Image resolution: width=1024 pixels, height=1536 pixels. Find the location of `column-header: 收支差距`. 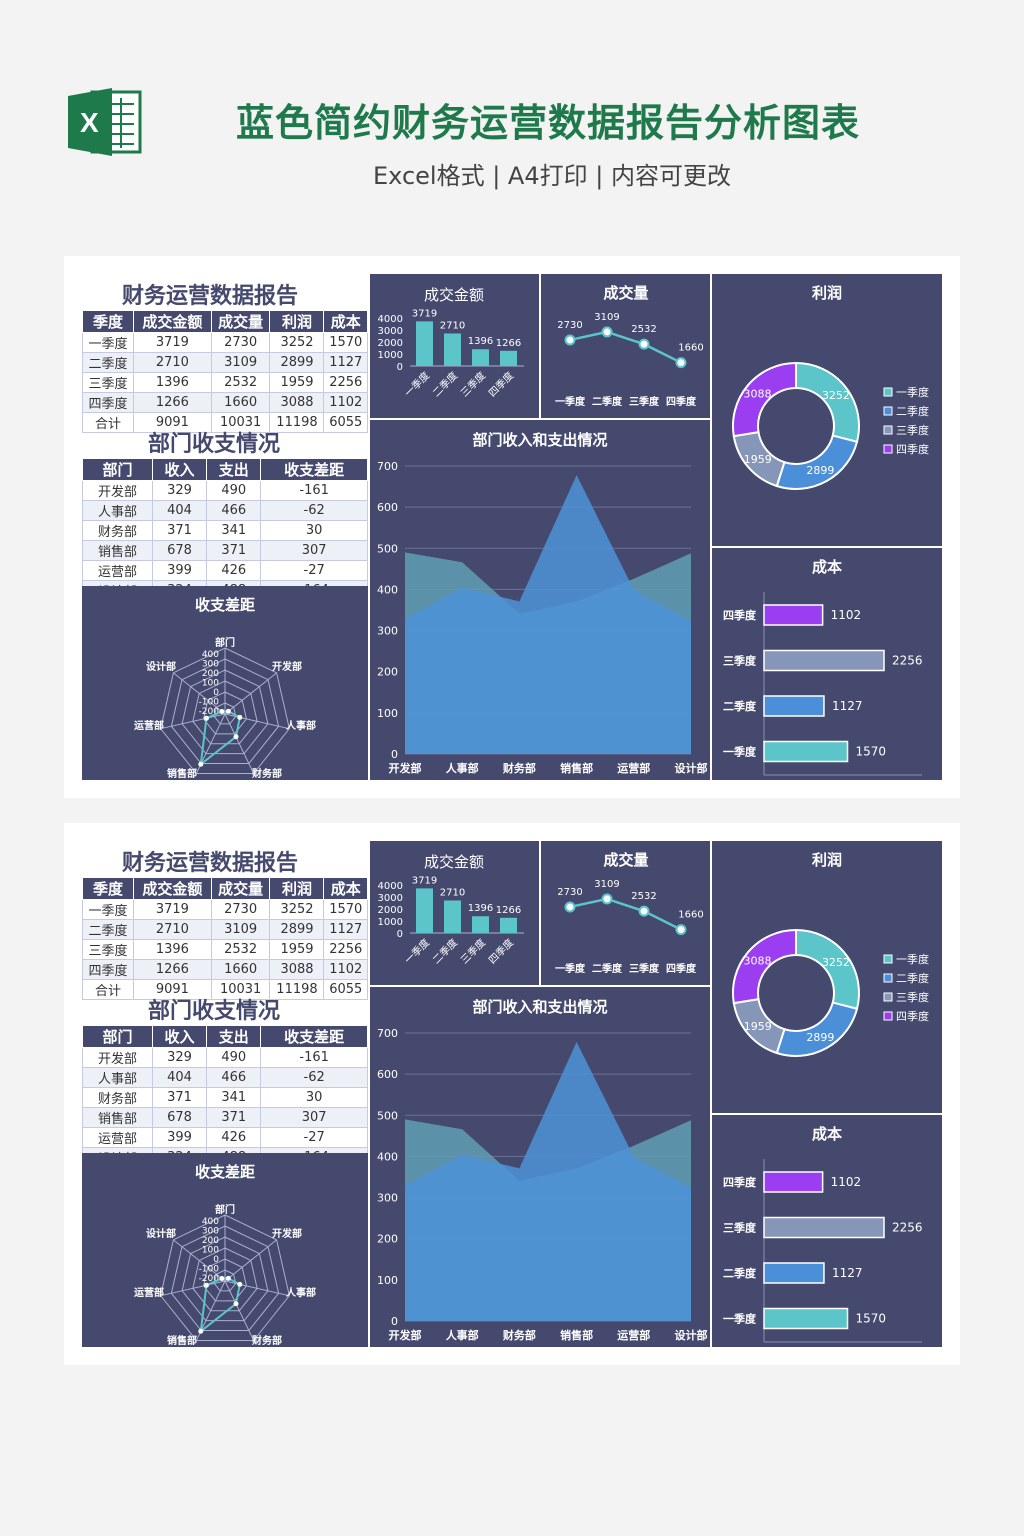

column-header: 收支差距 is located at coordinates (314, 1036).